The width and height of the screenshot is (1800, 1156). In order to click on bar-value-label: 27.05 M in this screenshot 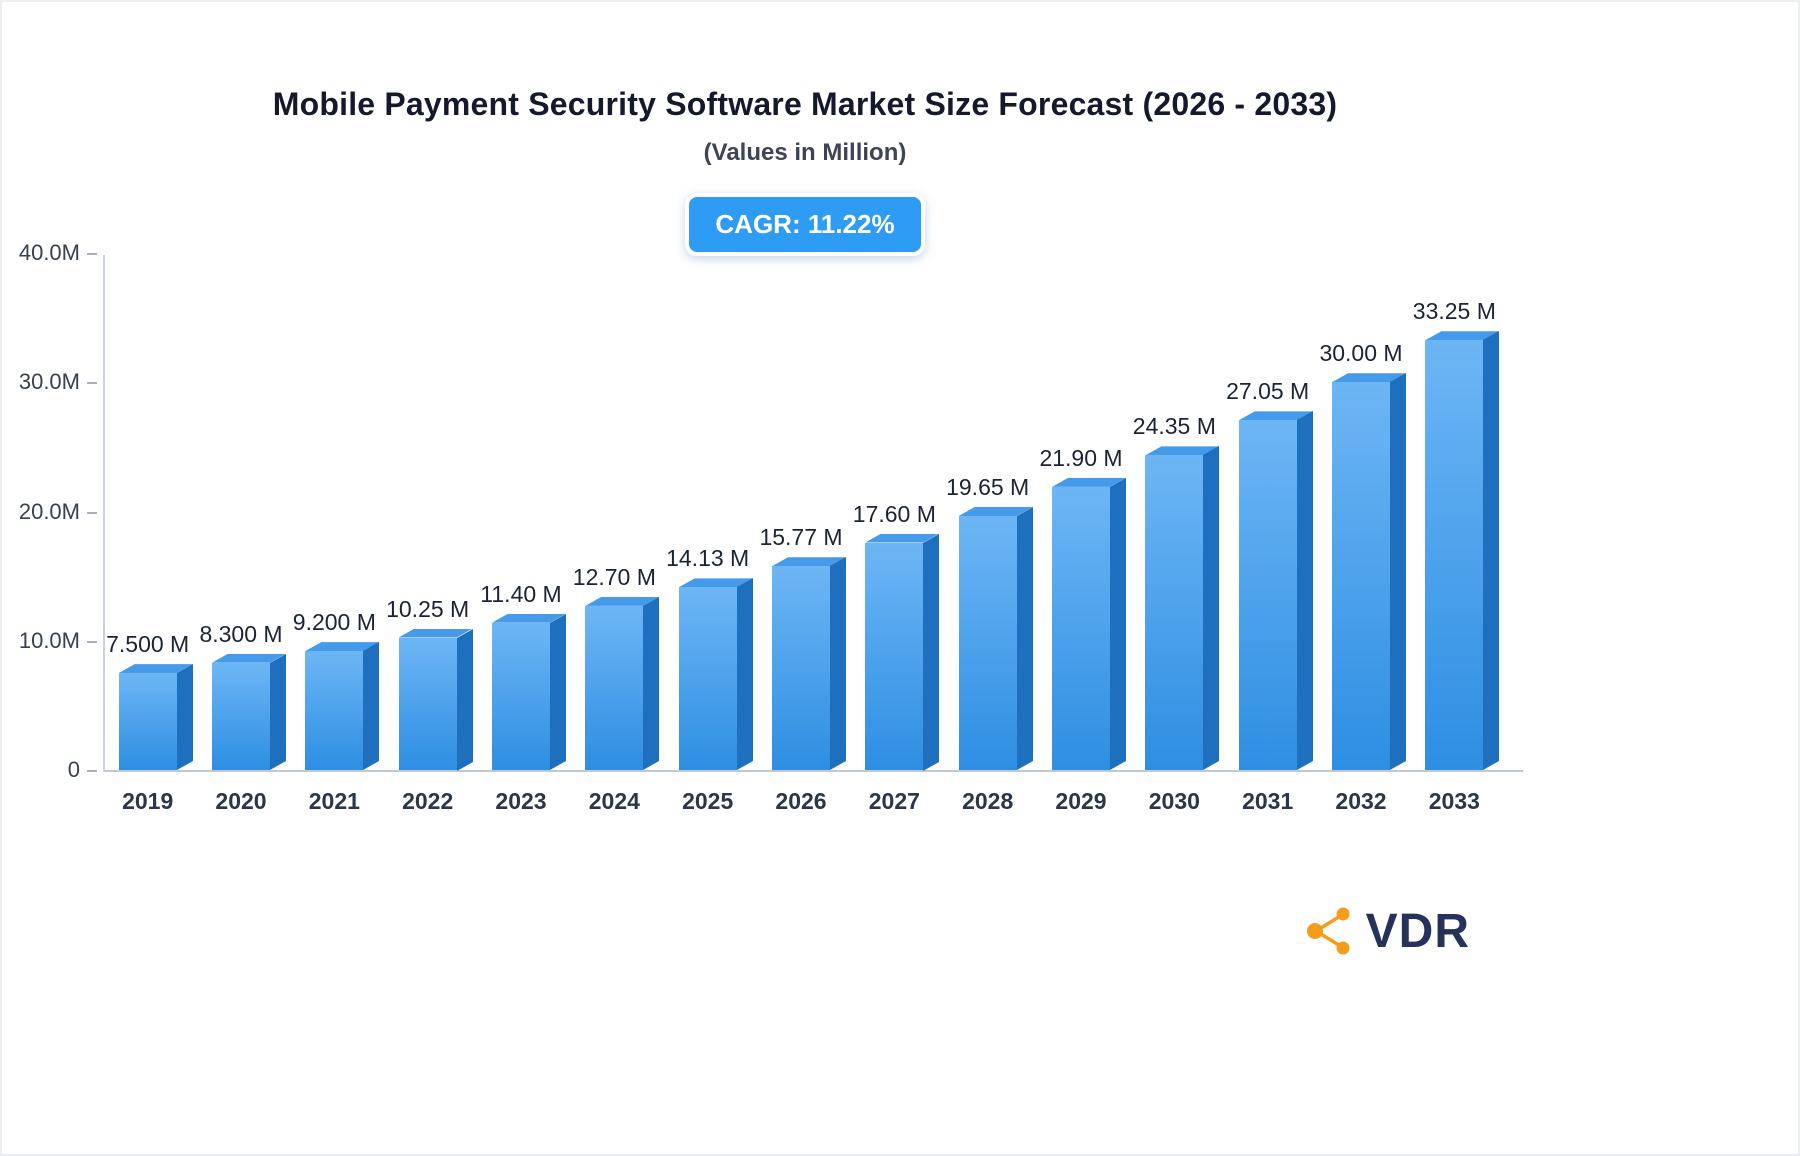, I will do `click(1268, 391)`.